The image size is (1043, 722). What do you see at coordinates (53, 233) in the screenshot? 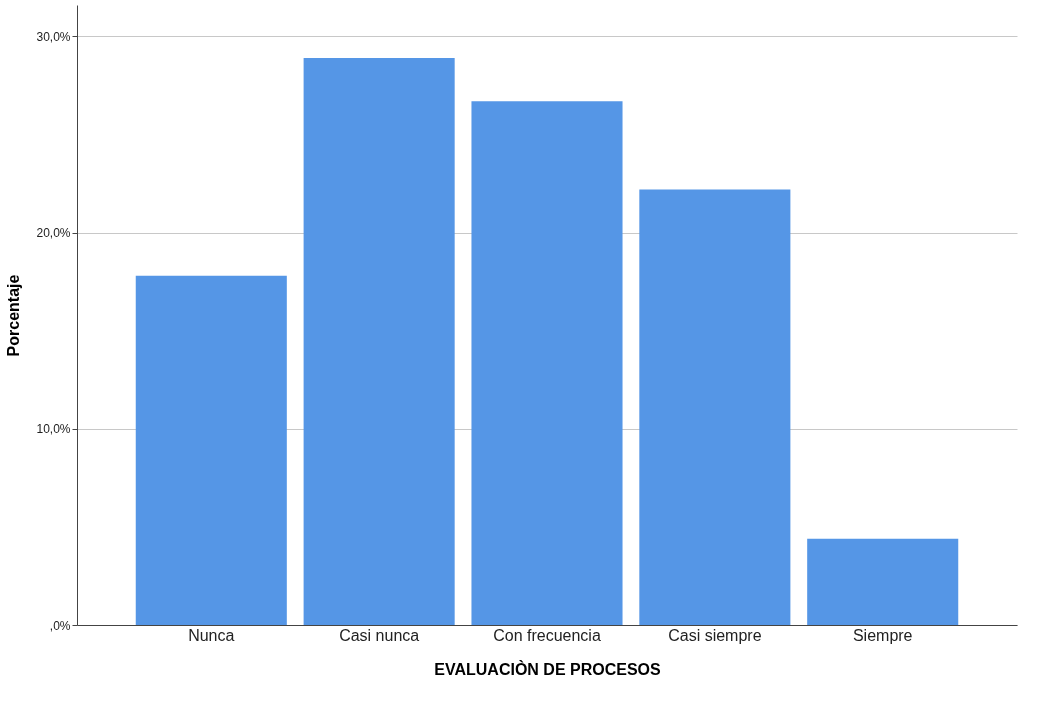
I see `y-tick-label: 20,0%` at bounding box center [53, 233].